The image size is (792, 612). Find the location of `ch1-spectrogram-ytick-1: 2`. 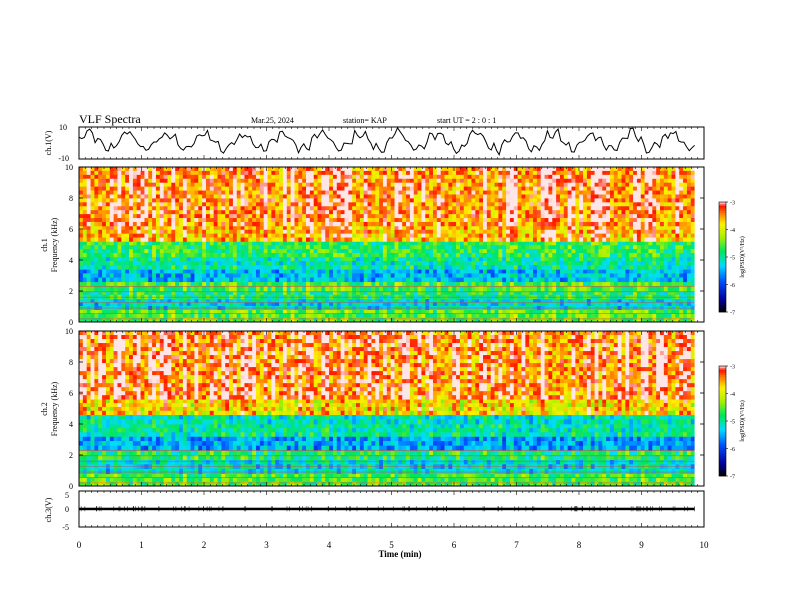

ch1-spectrogram-ytick-1: 2 is located at coordinates (71, 291).